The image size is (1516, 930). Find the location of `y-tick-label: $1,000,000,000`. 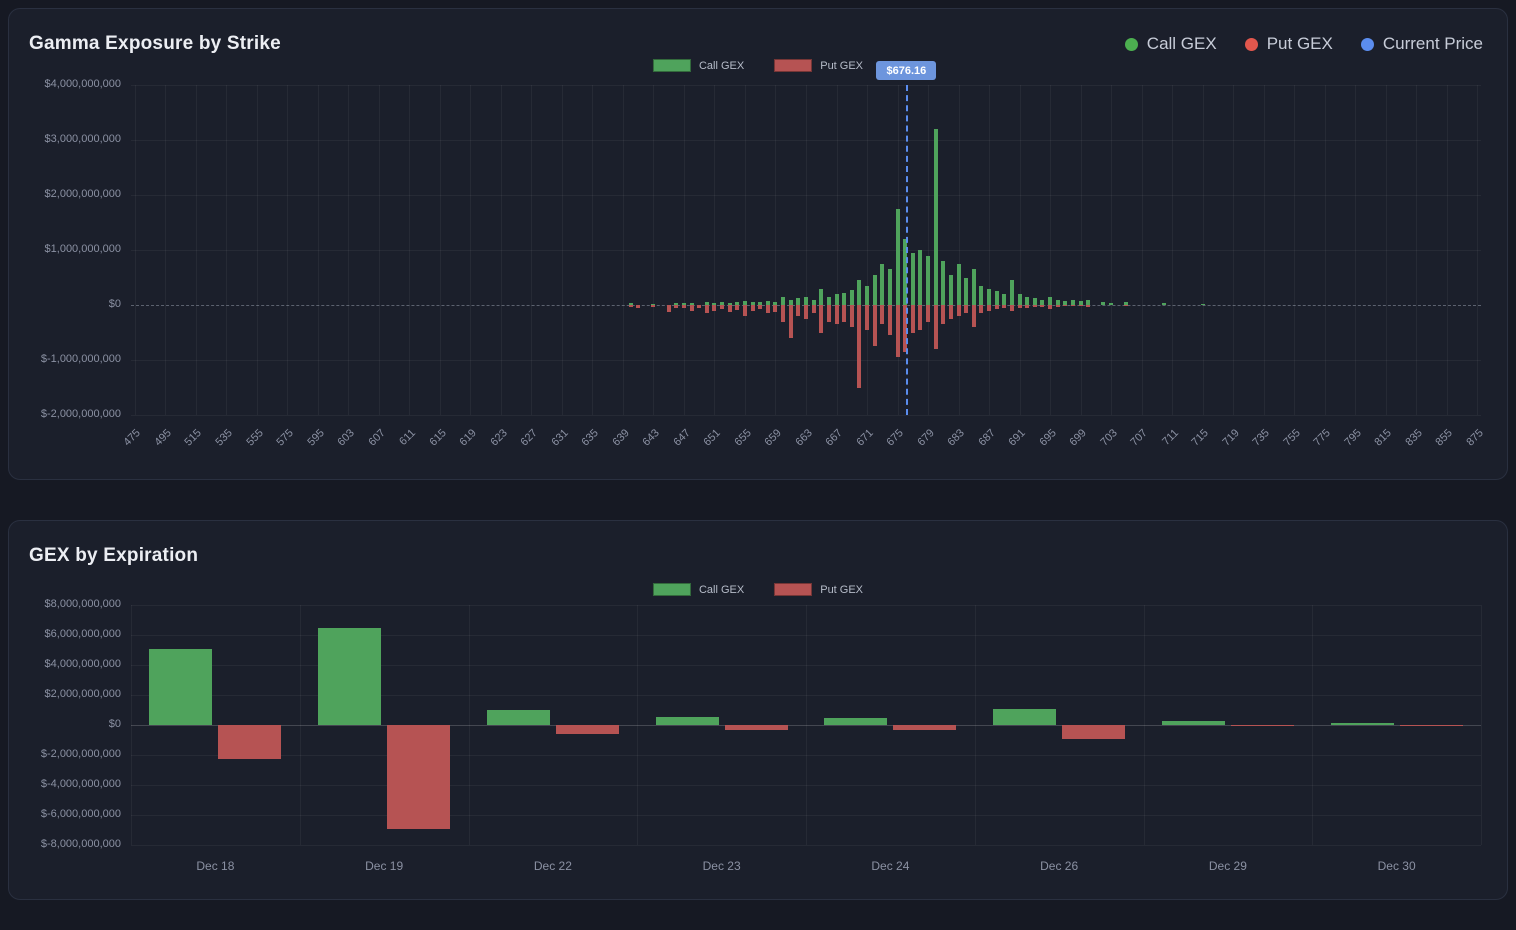

y-tick-label: $1,000,000,000 is located at coordinates (82, 249).